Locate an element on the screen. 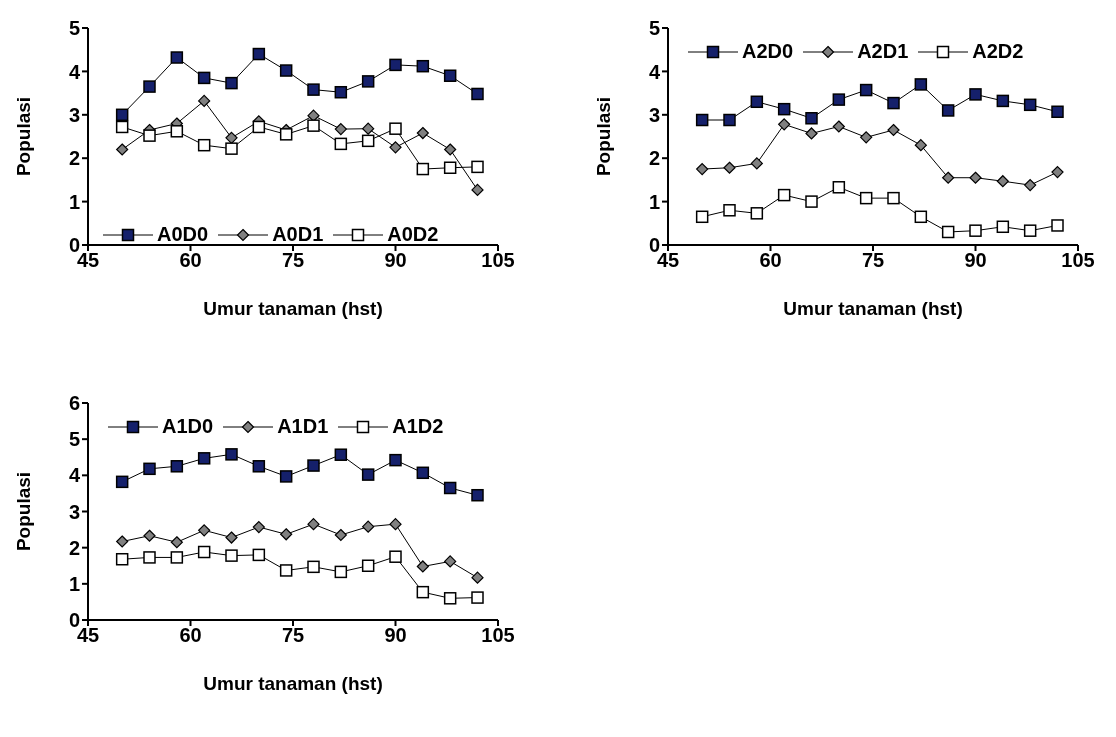 The height and width of the screenshot is (737, 1116). legend-label: A2D0 is located at coordinates (768, 51).